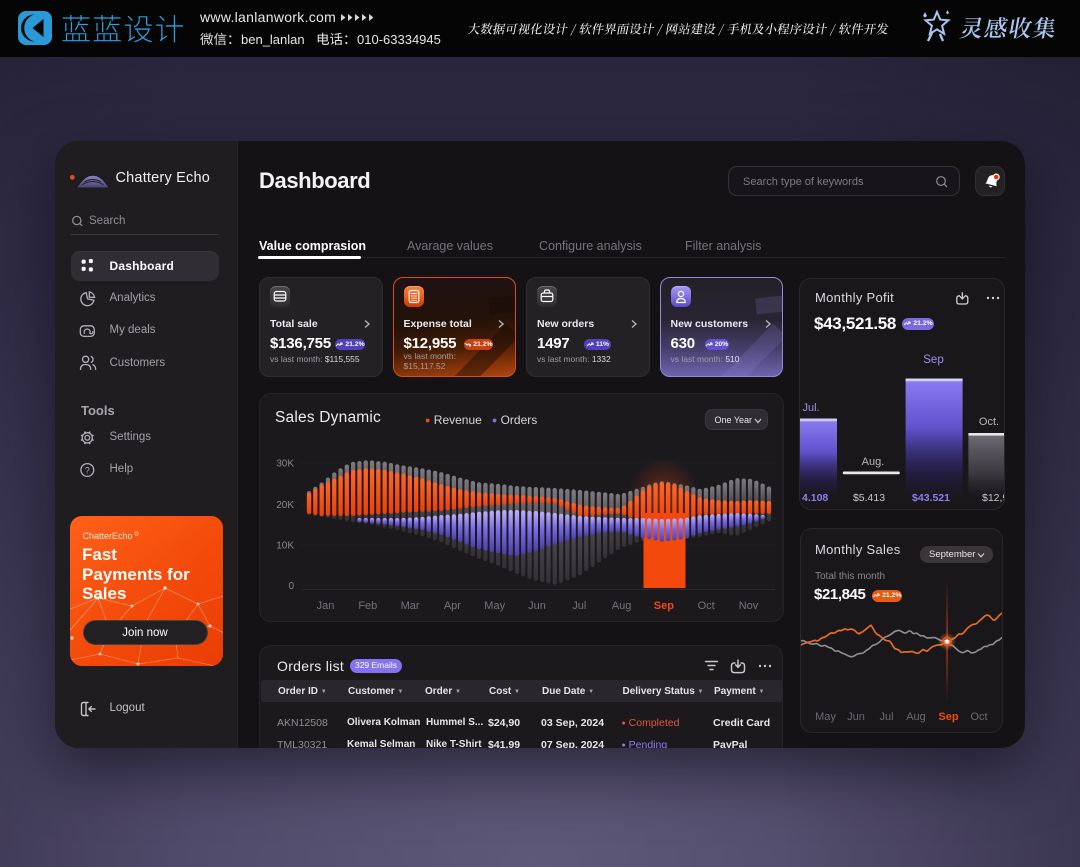 The height and width of the screenshot is (867, 1080). Describe the element at coordinates (291, 586) in the screenshot. I see `svg-text: 0` at that location.